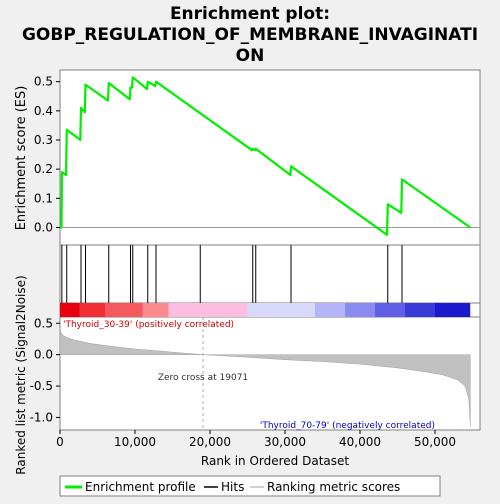 The width and height of the screenshot is (500, 504). Describe the element at coordinates (232, 274) in the screenshot. I see `hits-group` at that location.